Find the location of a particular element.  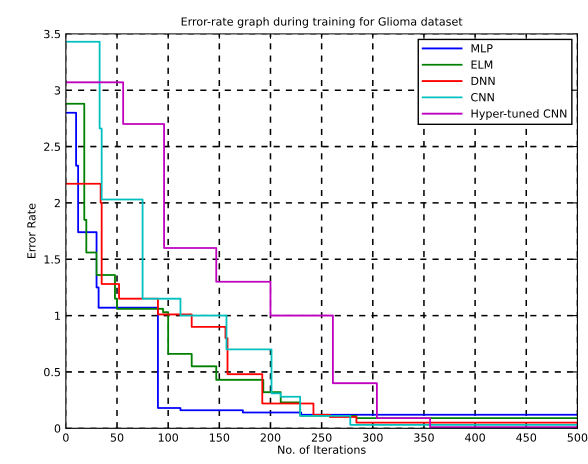

y-tick-label: 3.5 is located at coordinates (52, 34).